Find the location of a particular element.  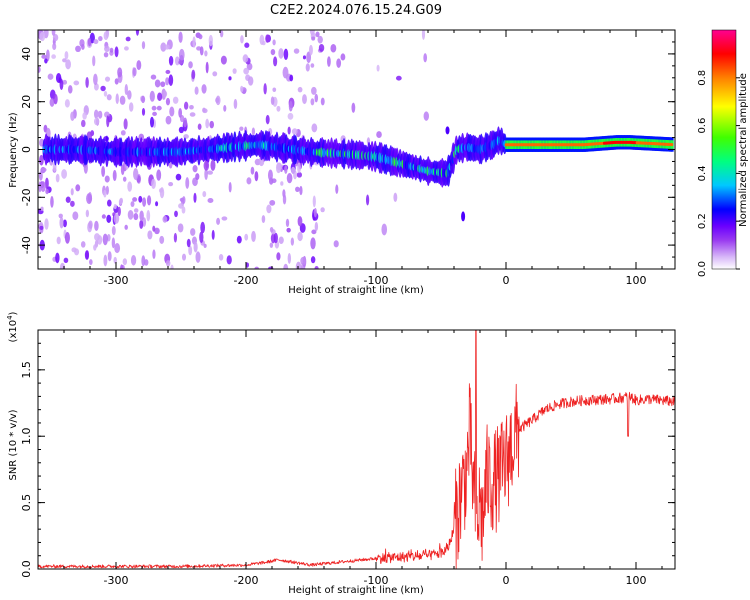

colorbar-tick-label: 0.0 is located at coordinates (702, 269).